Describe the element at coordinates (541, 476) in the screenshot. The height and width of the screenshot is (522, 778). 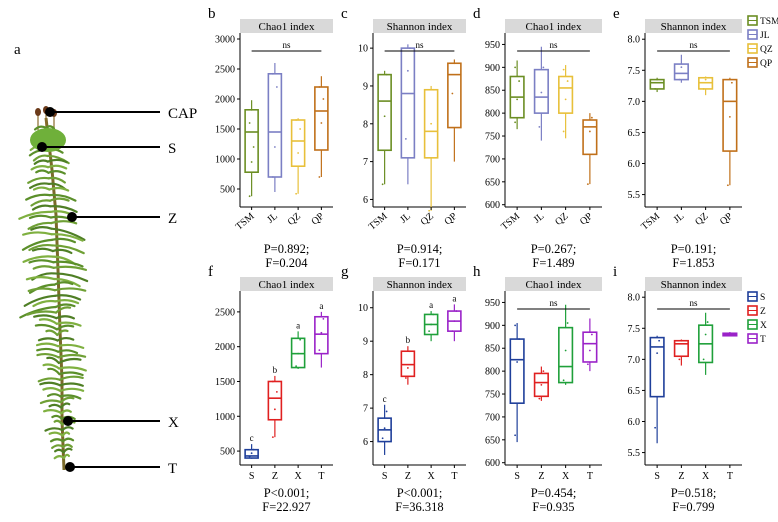
I see `x-tick-label: Z` at that location.